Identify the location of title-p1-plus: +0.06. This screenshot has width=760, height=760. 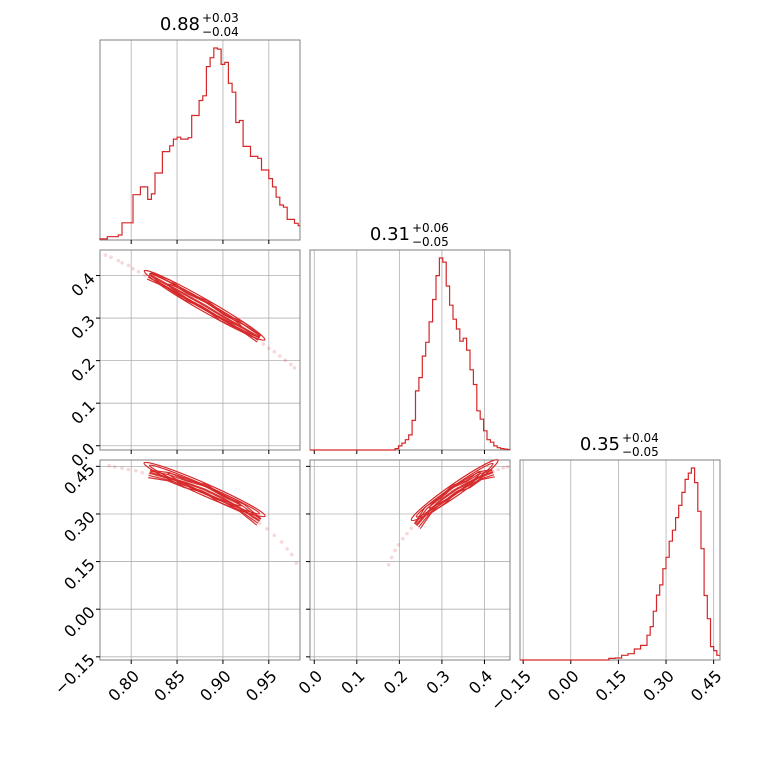
(430, 228).